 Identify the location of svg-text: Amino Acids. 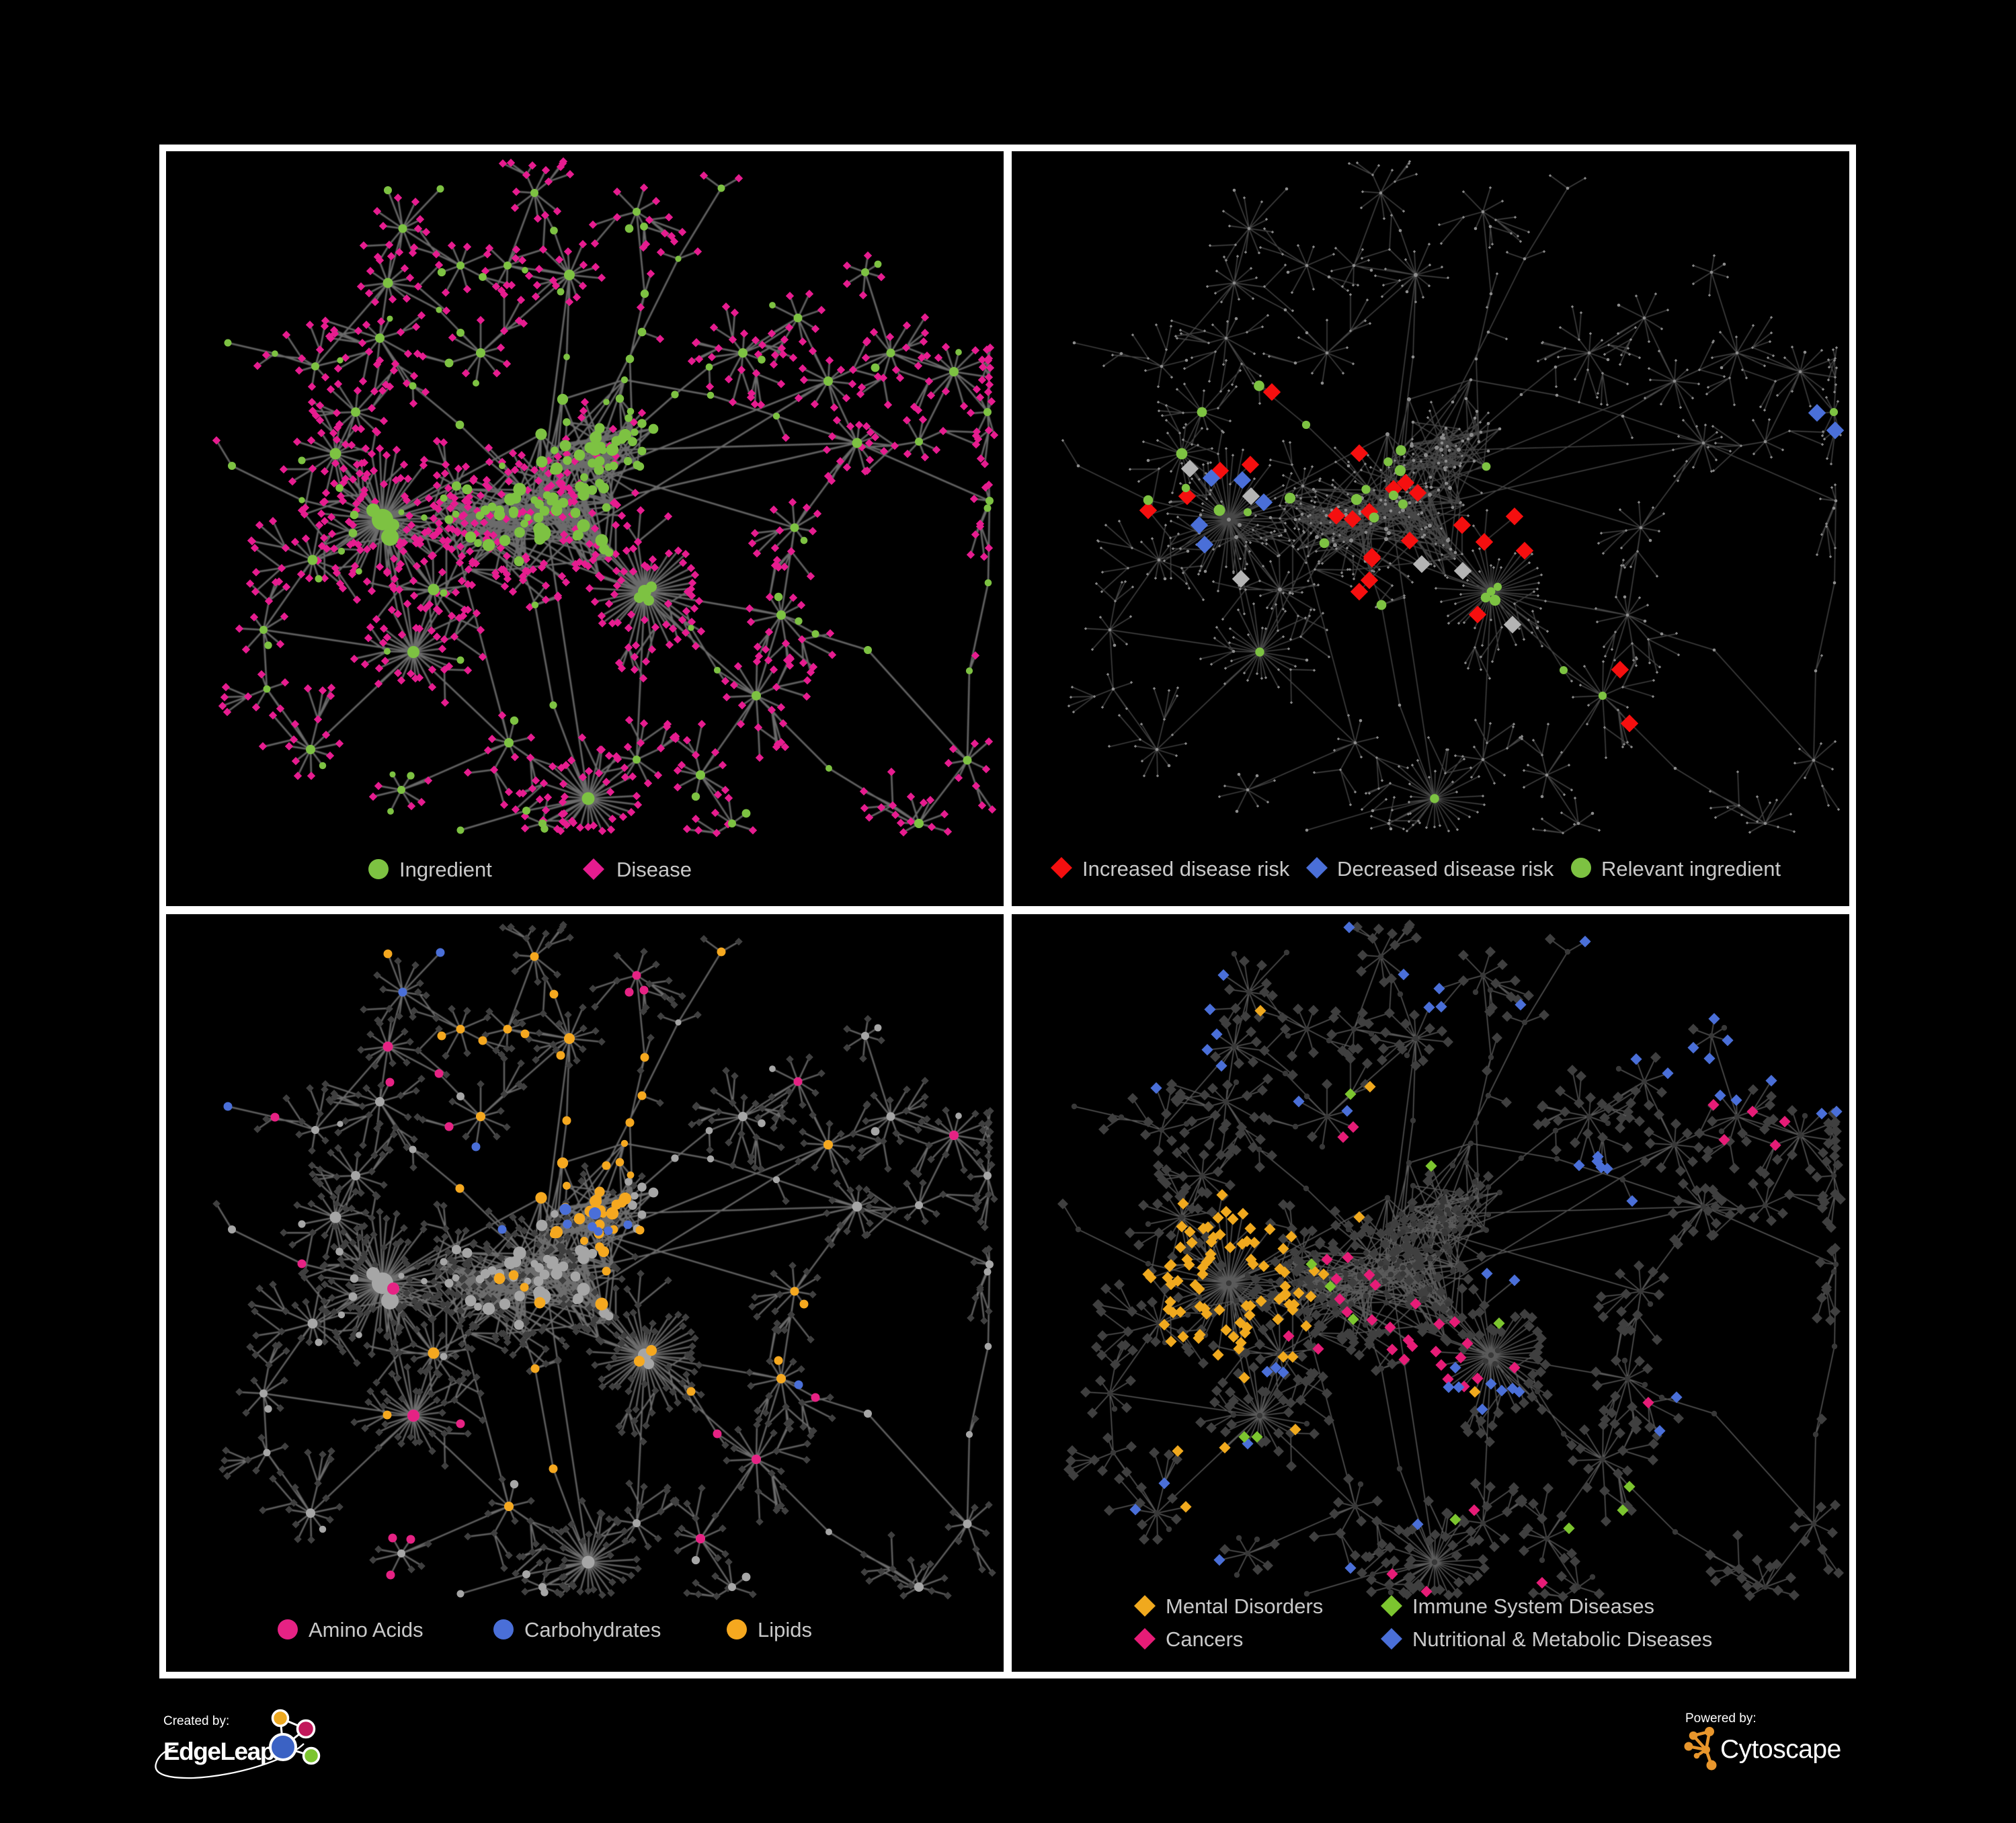
(366, 1630).